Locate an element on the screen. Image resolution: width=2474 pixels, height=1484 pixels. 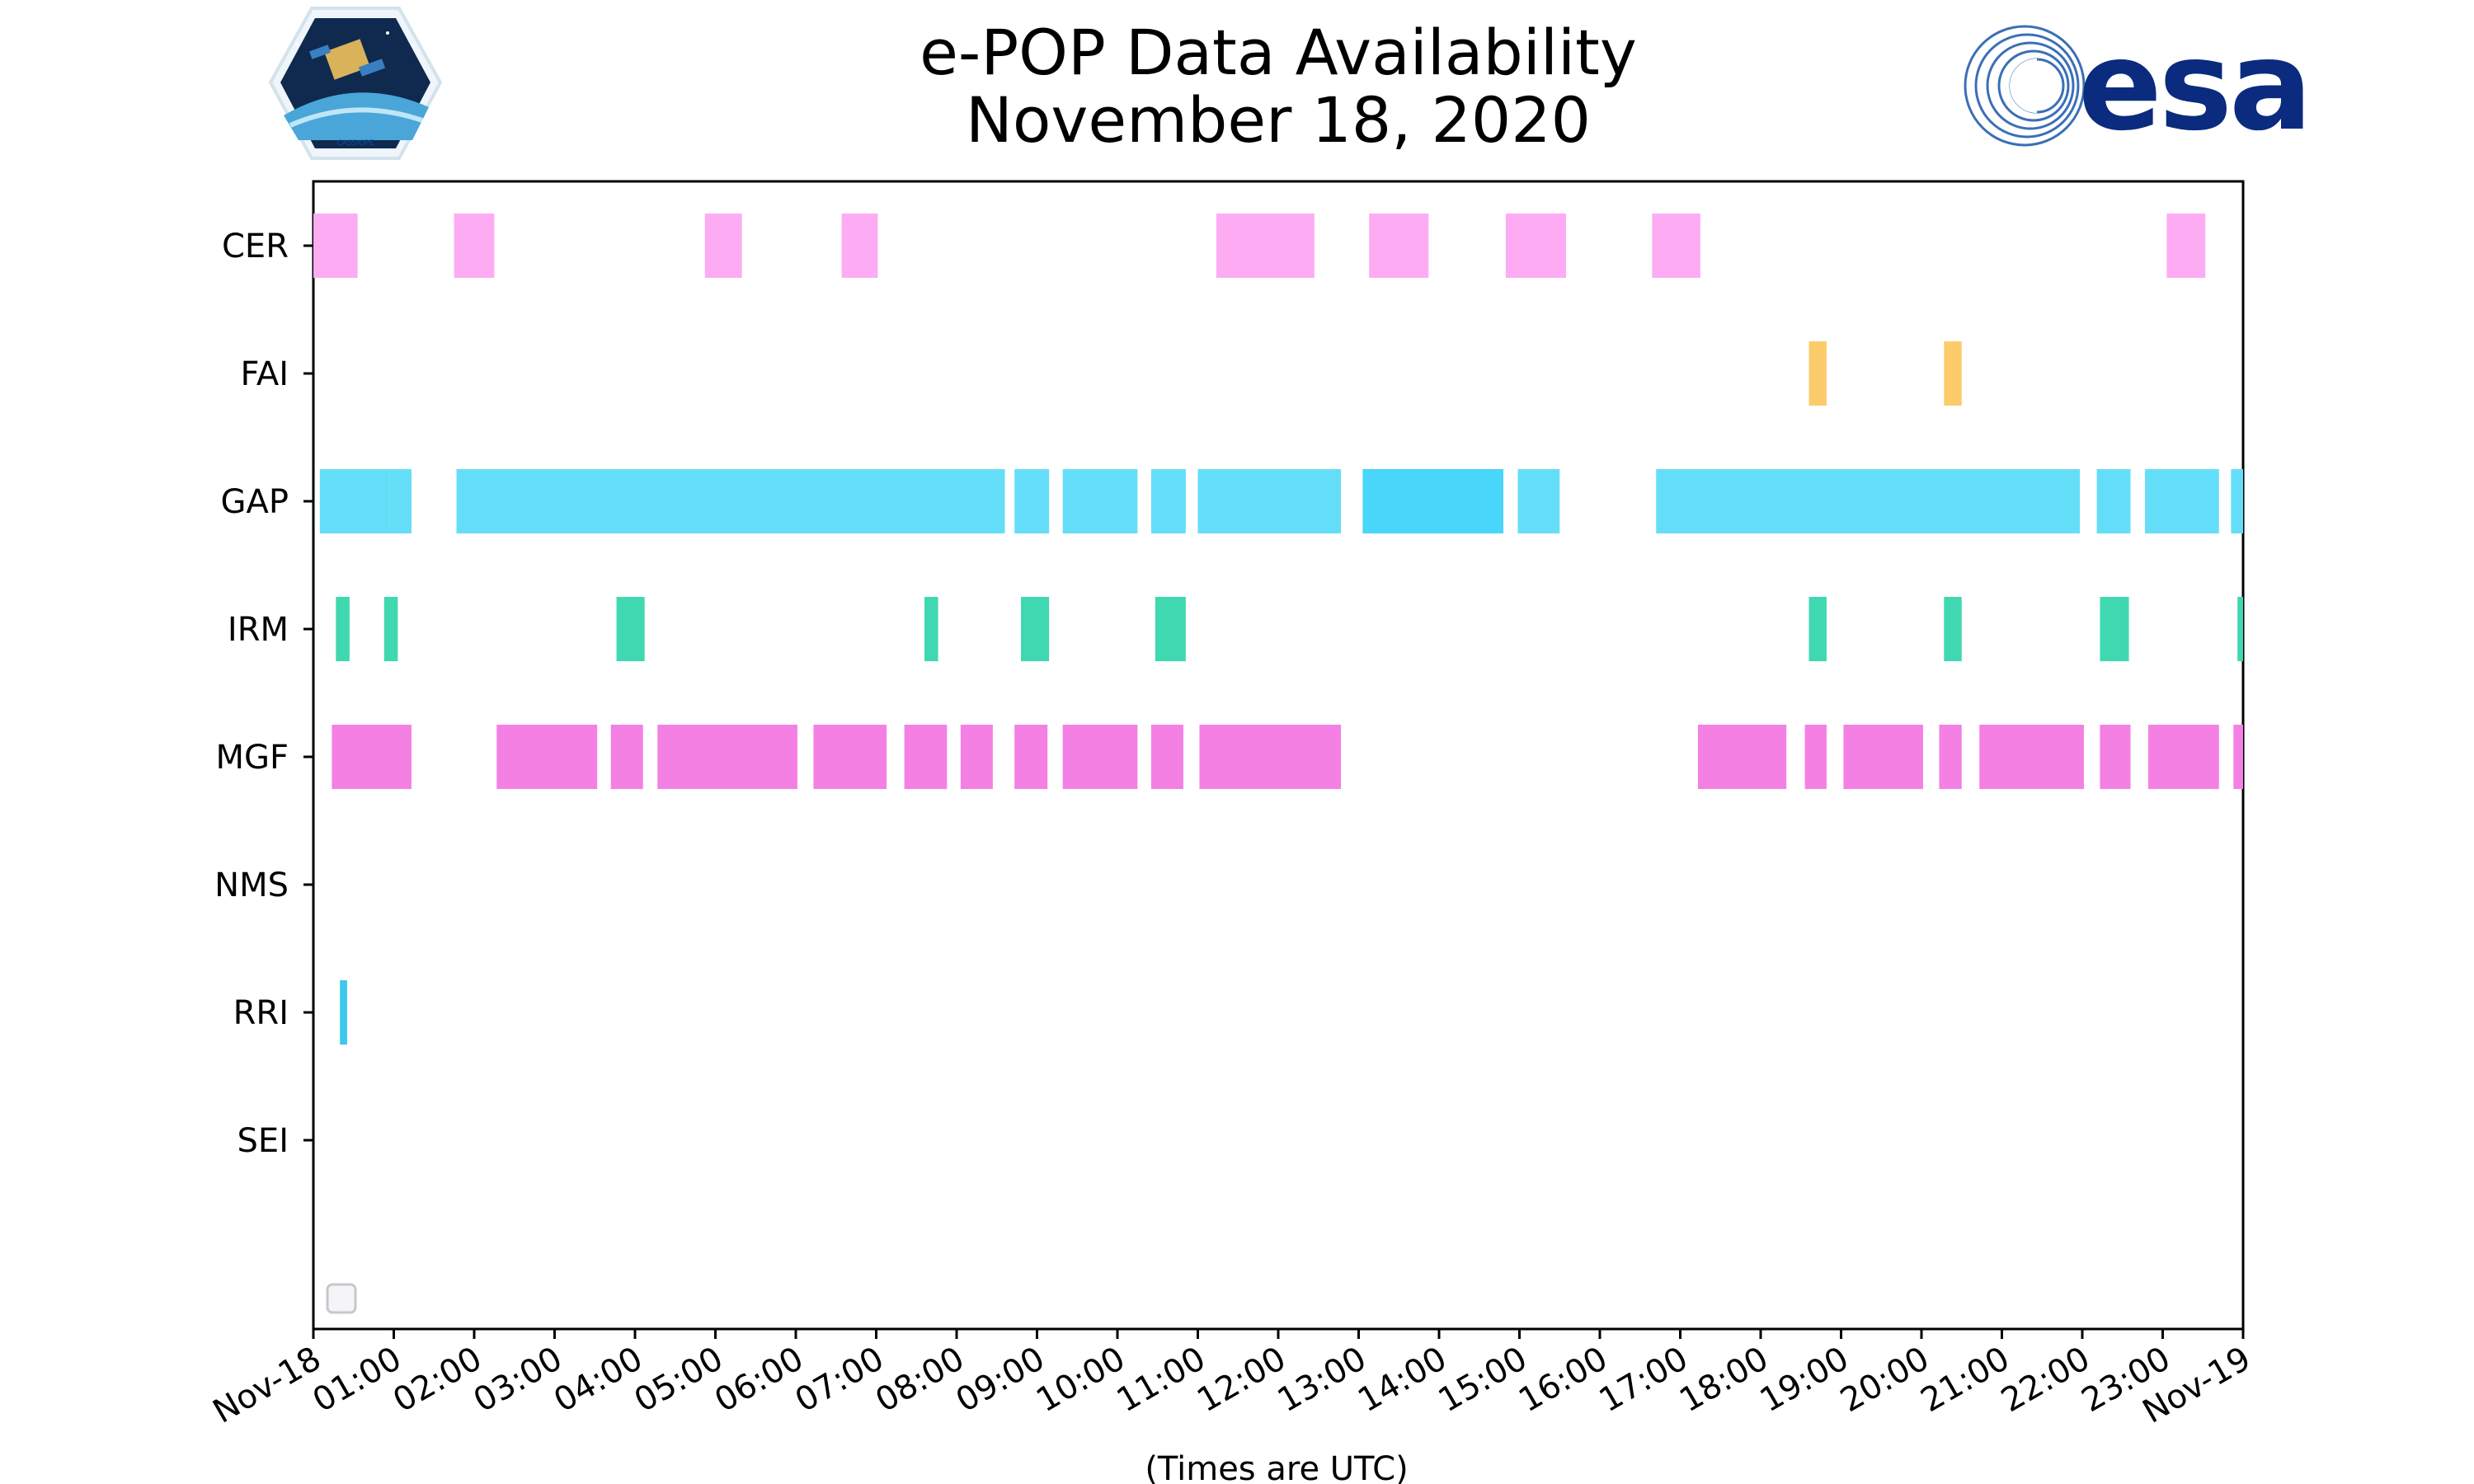
x-tick-label-2: 02:00 is located at coordinates (437, 1380).